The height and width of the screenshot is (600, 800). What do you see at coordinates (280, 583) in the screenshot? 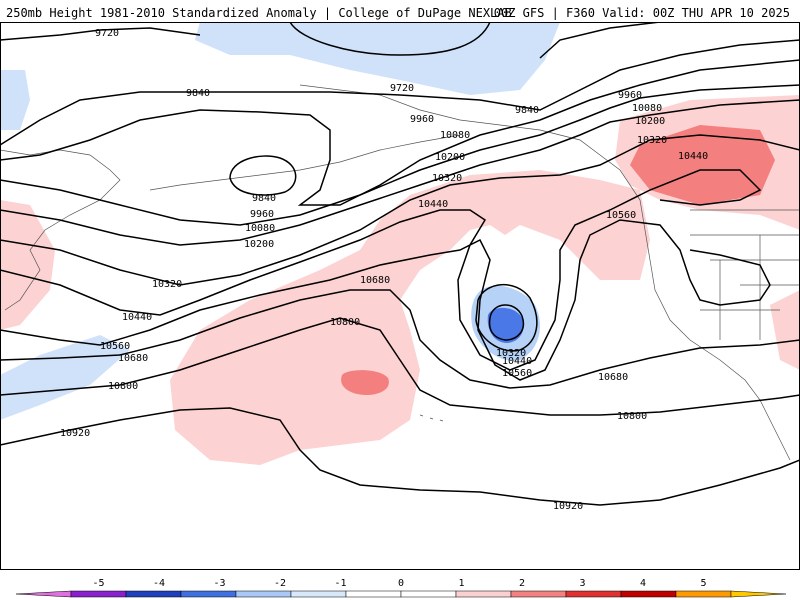
I see `colorbar-tick-label: -2` at bounding box center [280, 583].